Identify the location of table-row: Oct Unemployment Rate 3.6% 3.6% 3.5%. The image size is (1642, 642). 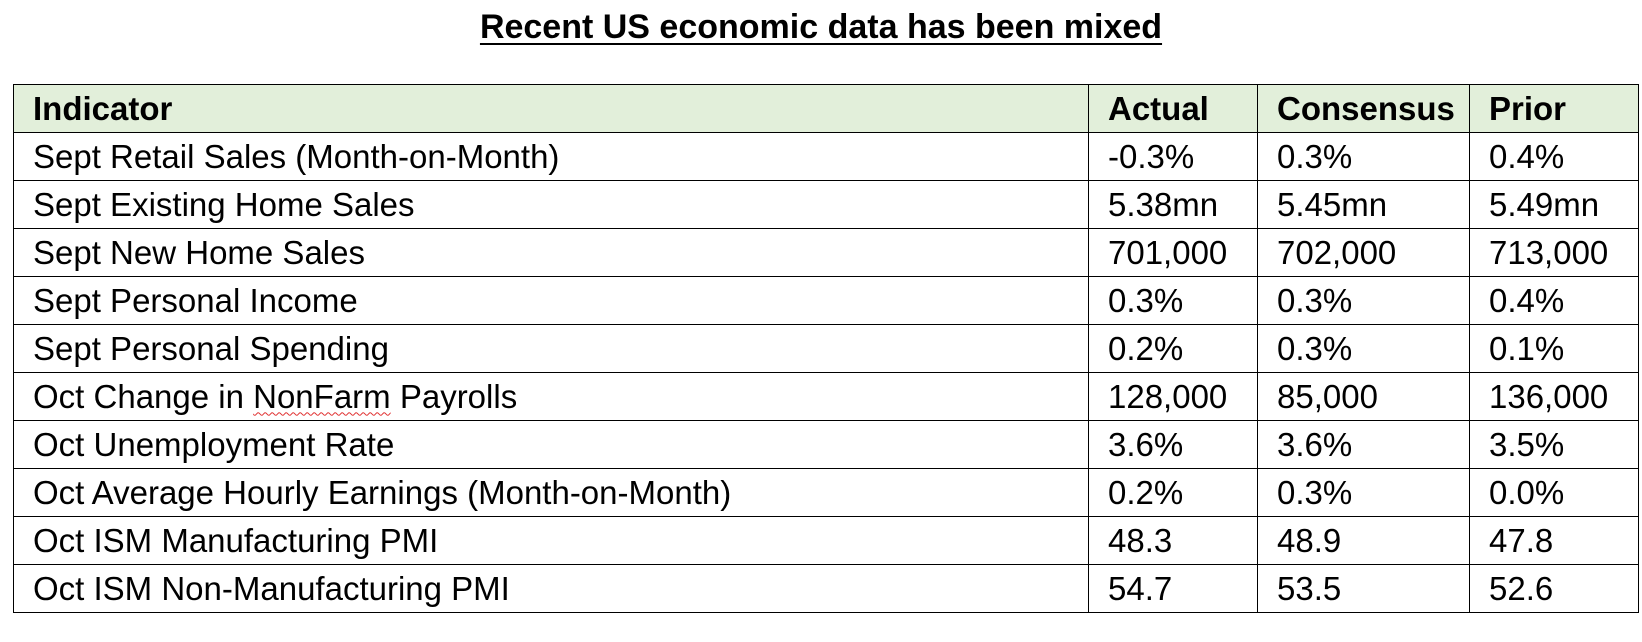
(826, 444).